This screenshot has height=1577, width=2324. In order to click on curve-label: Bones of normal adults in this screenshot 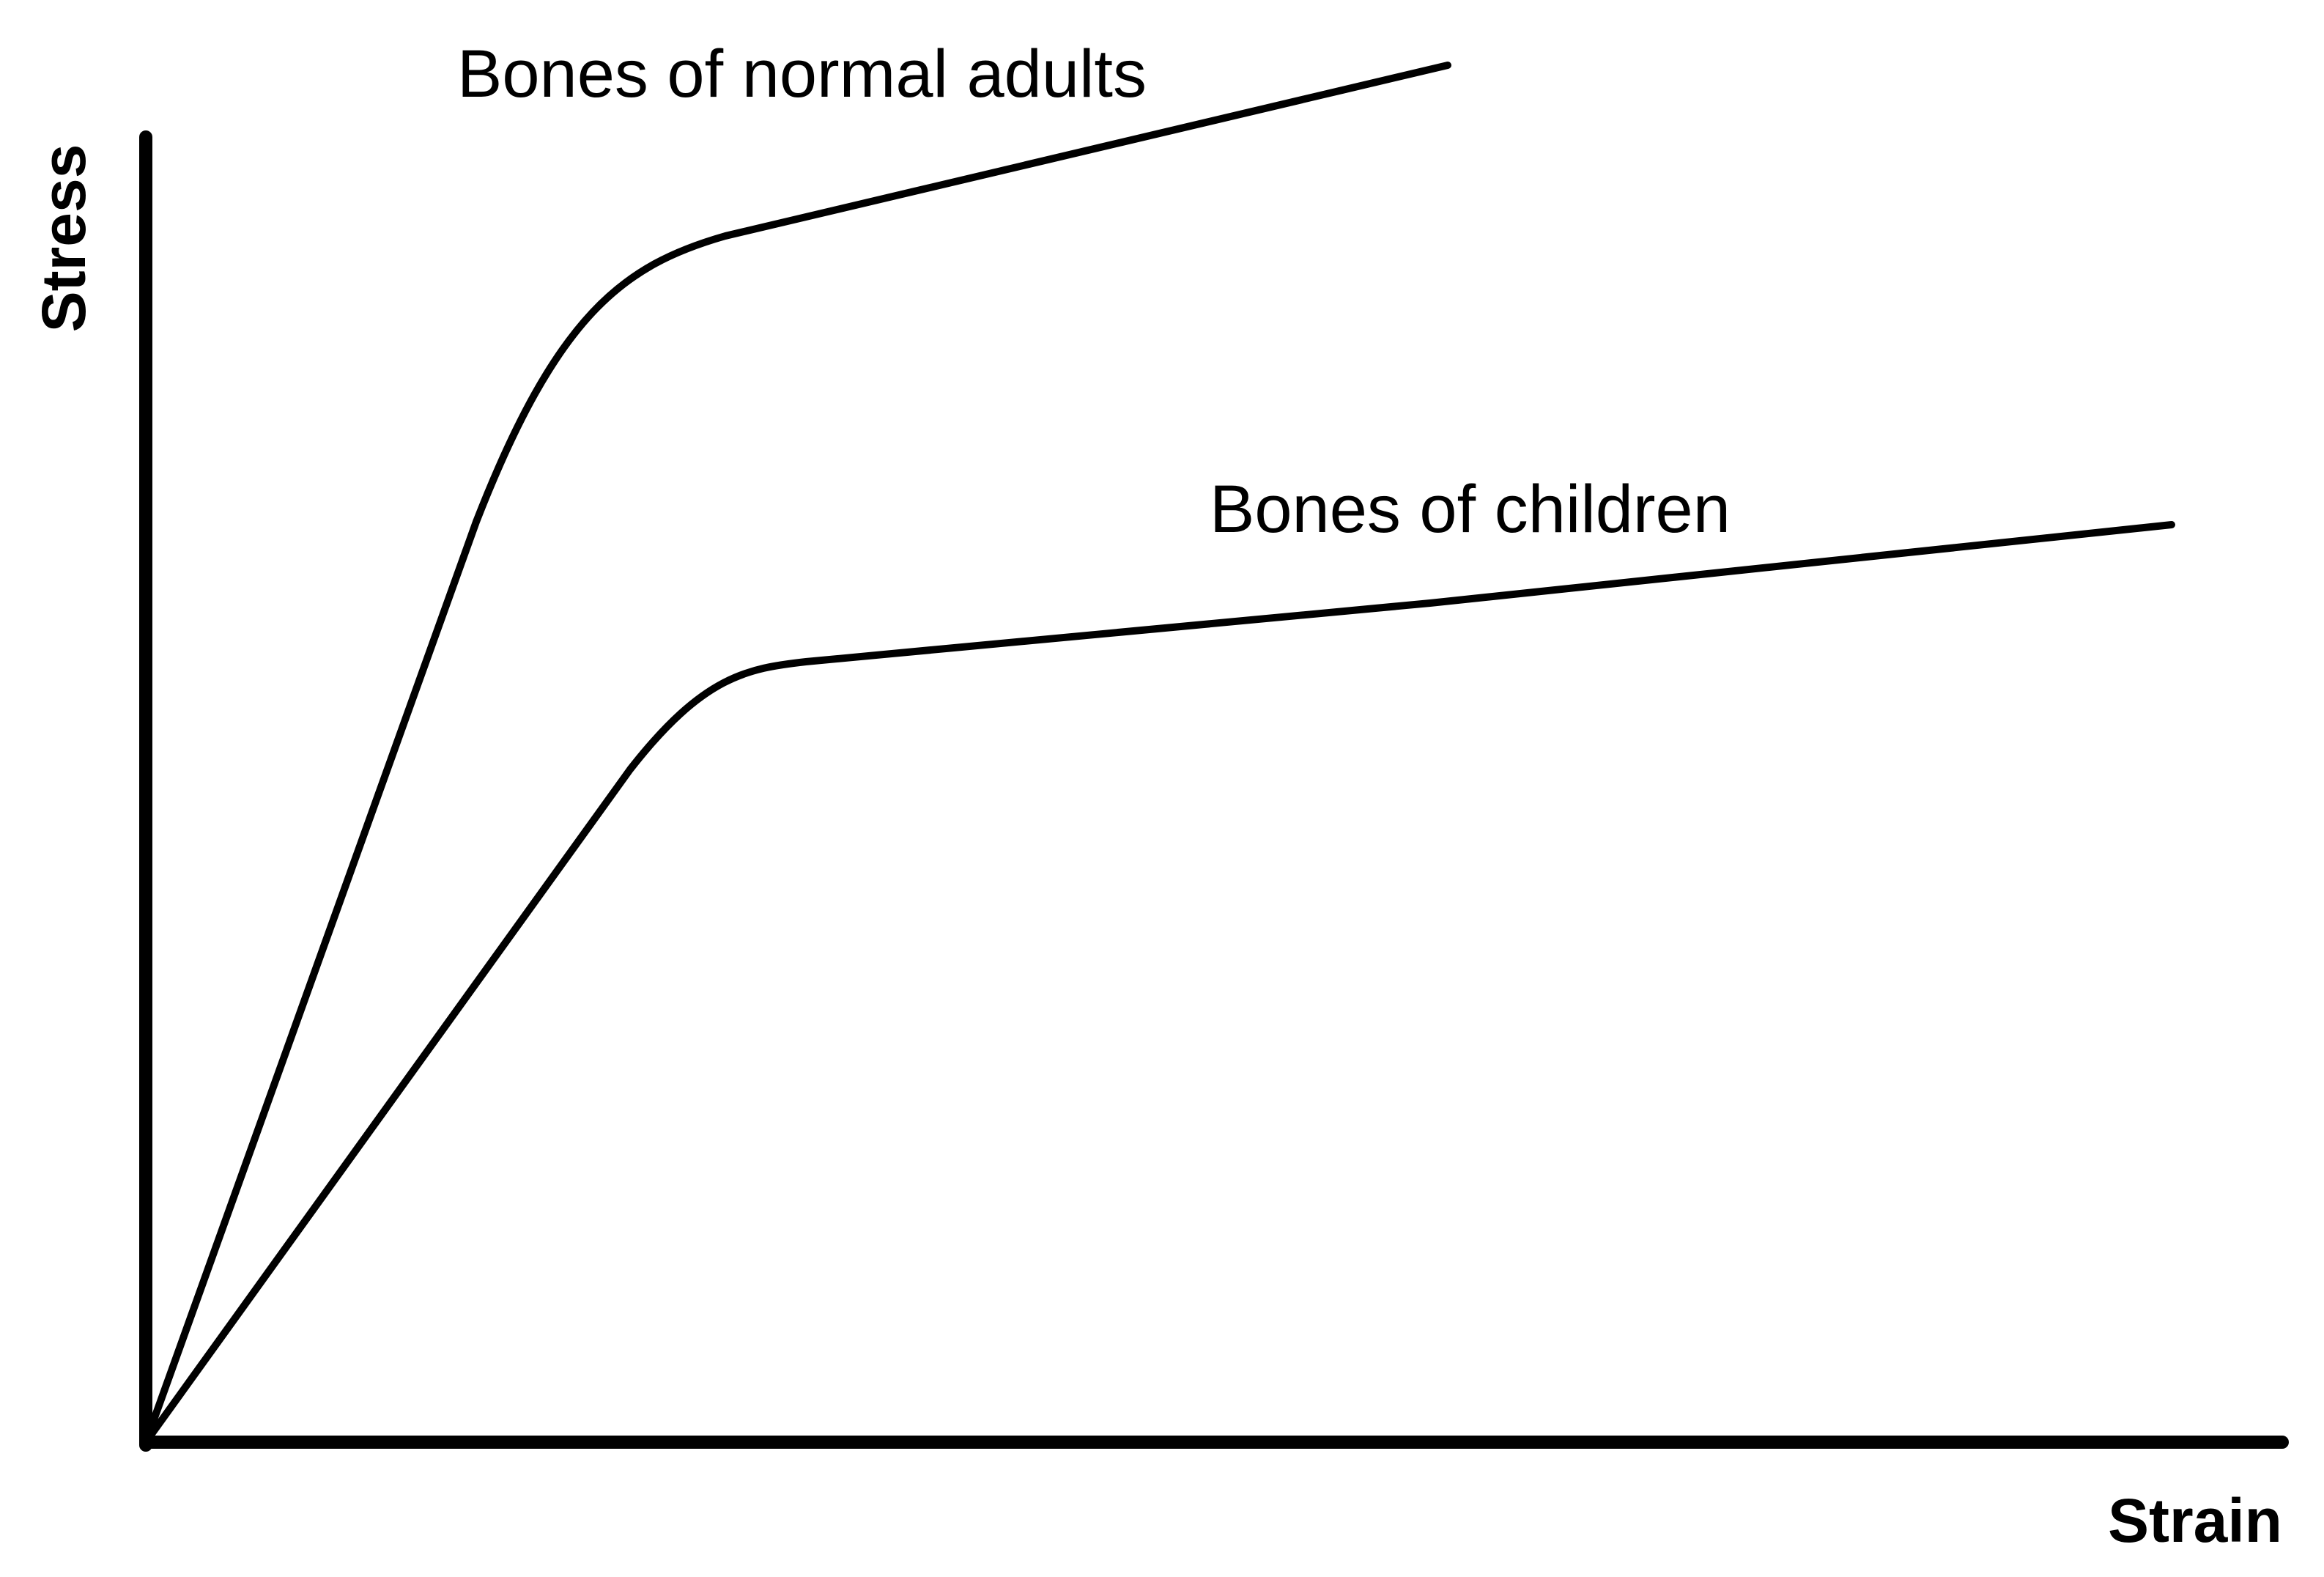, I will do `click(802, 74)`.